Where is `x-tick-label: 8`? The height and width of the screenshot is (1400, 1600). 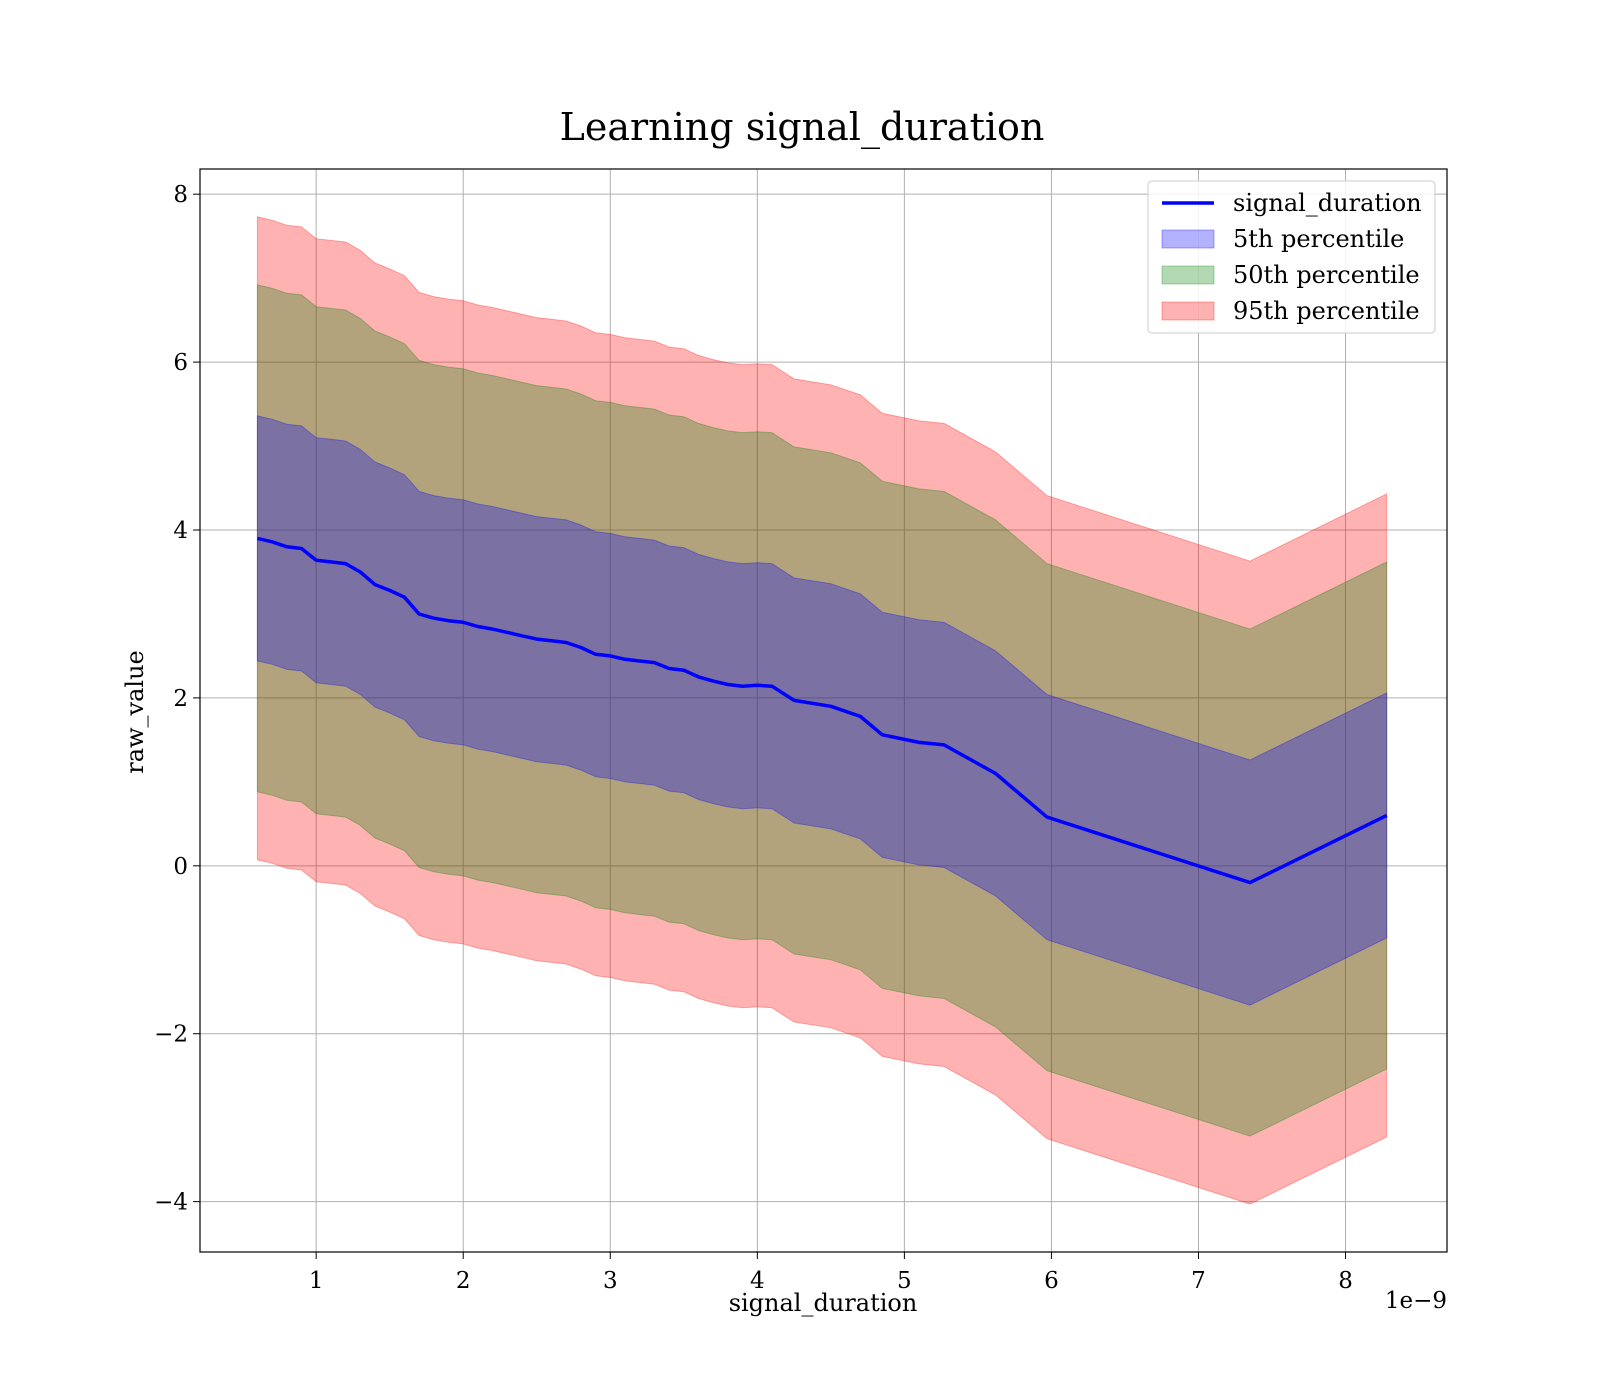
x-tick-label: 8 is located at coordinates (1345, 1281).